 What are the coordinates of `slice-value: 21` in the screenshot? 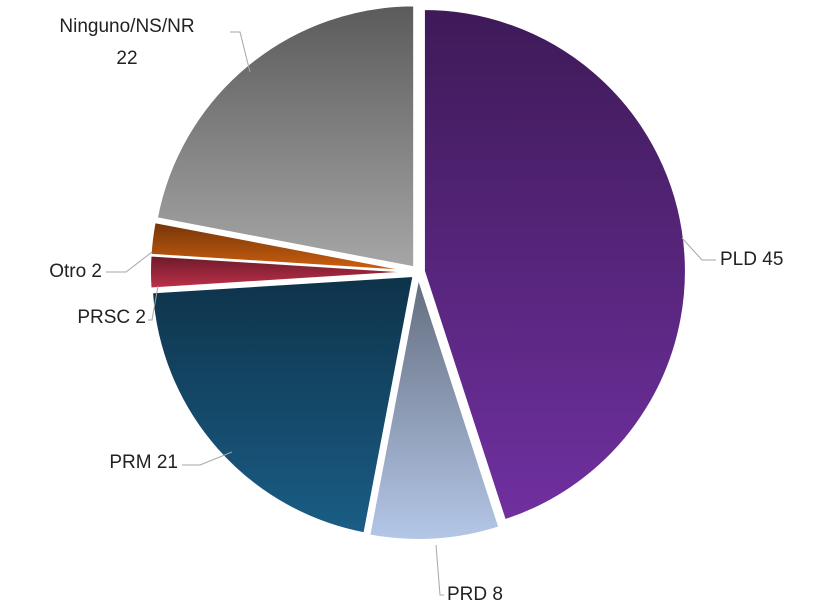 It's located at (167, 462).